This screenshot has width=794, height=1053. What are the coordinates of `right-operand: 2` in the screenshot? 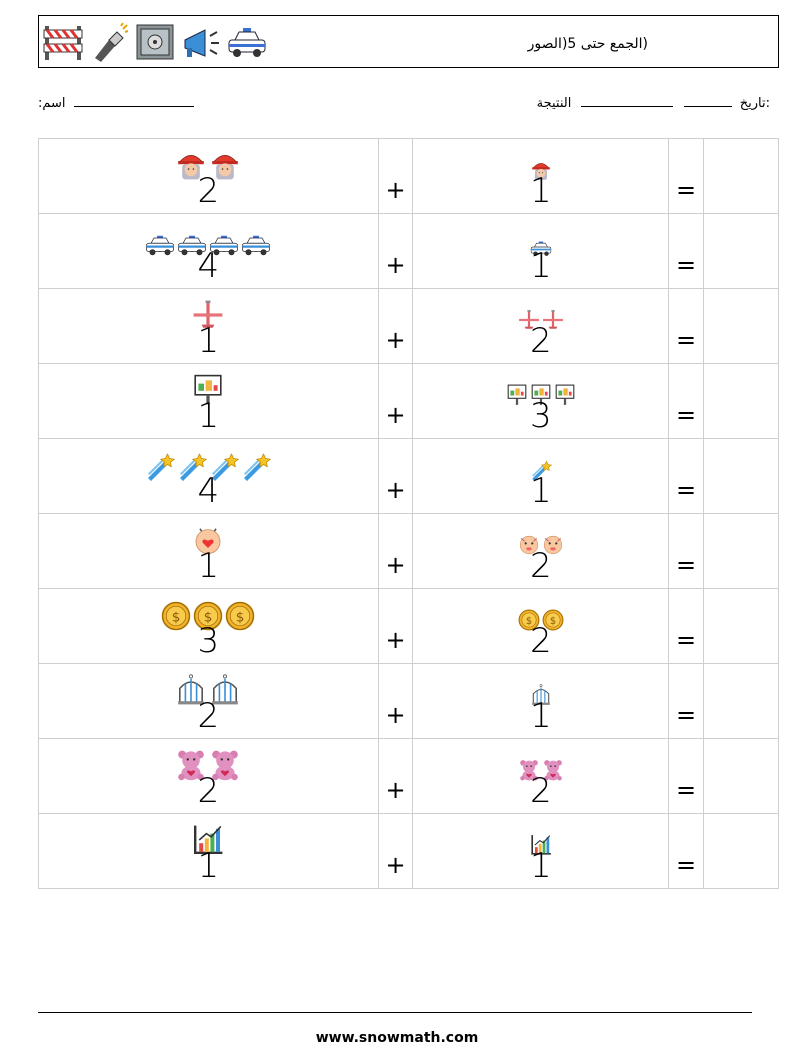 It's located at (541, 326).